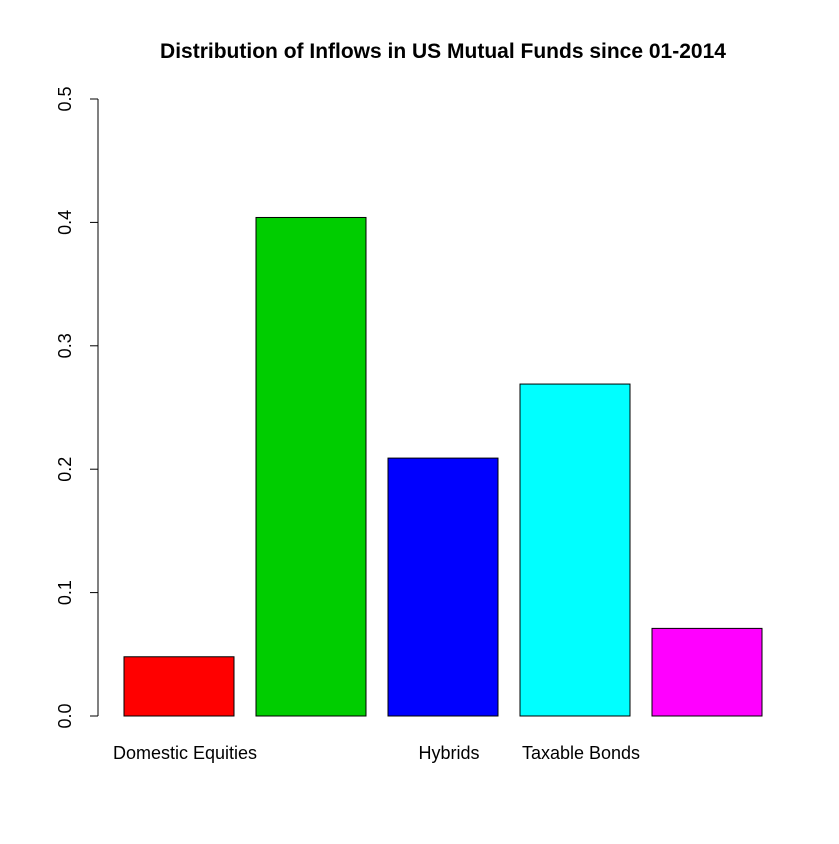 The height and width of the screenshot is (844, 839). What do you see at coordinates (65, 98) in the screenshot?
I see `y-tick-label: 0.5` at bounding box center [65, 98].